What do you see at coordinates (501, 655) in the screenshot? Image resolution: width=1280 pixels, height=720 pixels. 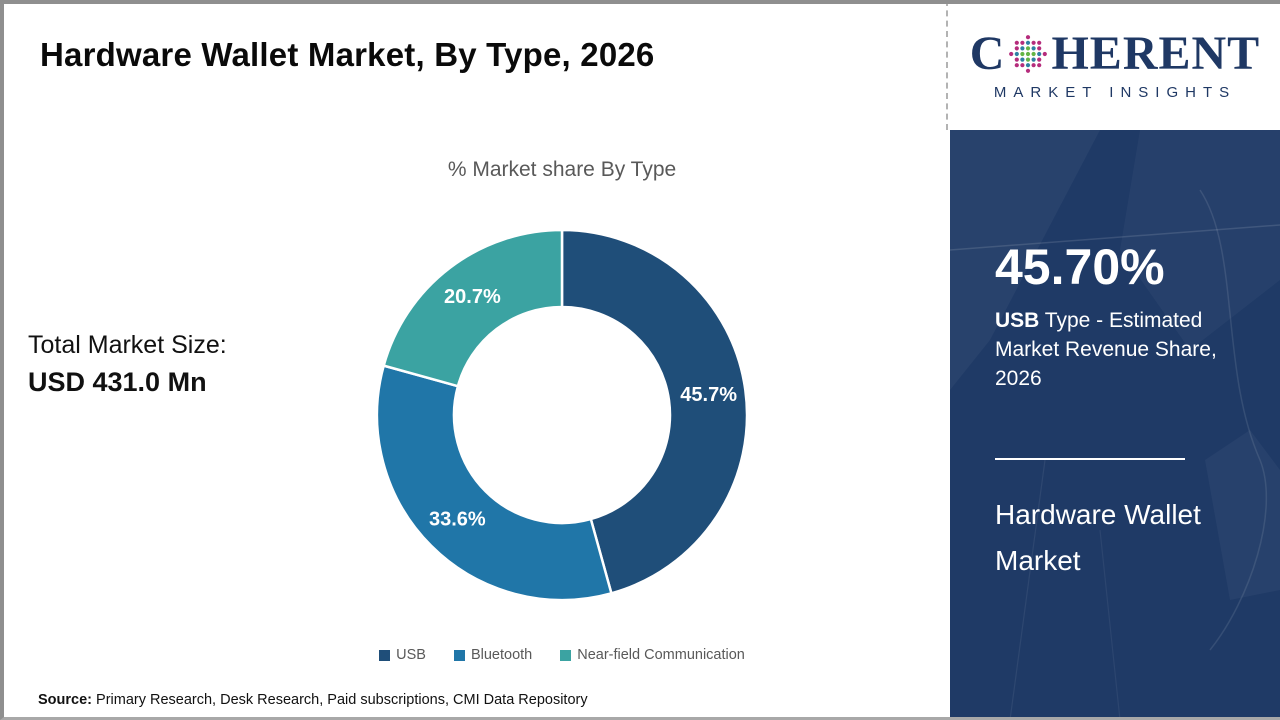 I see `legend-label: Bluetooth` at bounding box center [501, 655].